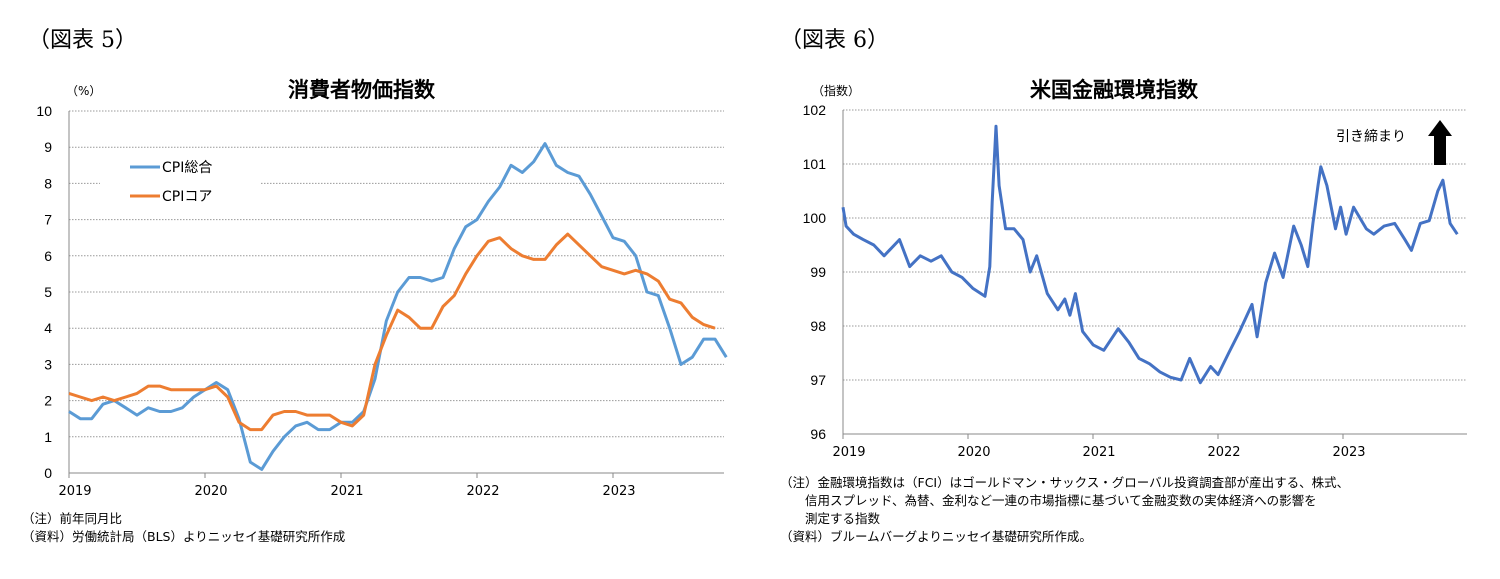 This screenshot has height=579, width=1500. What do you see at coordinates (187, 197) in the screenshot?
I see `legend-label: CPIコア` at bounding box center [187, 197].